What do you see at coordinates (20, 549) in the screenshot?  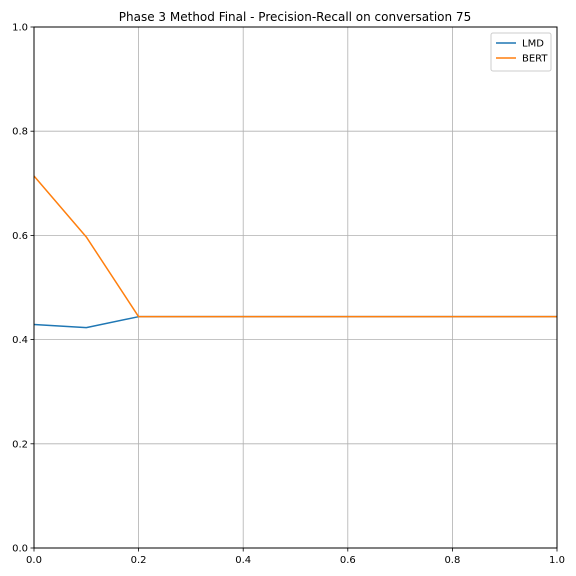 I see `y-tick-label: 0.0` at bounding box center [20, 549].